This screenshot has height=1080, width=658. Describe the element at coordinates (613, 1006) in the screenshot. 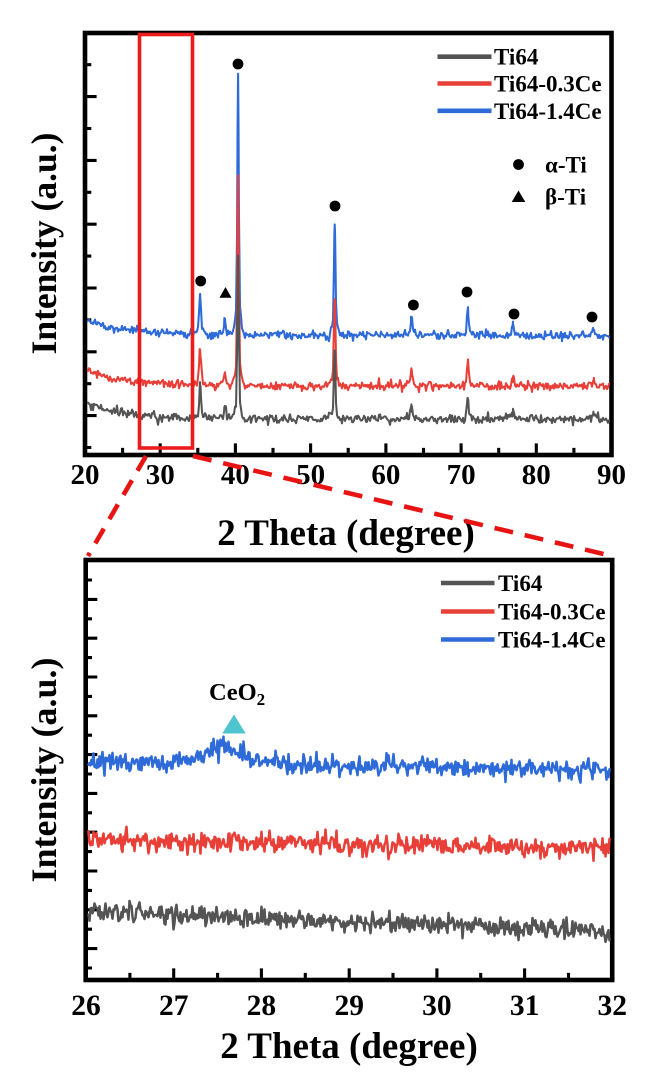

I see `svg-text: 32` at that location.